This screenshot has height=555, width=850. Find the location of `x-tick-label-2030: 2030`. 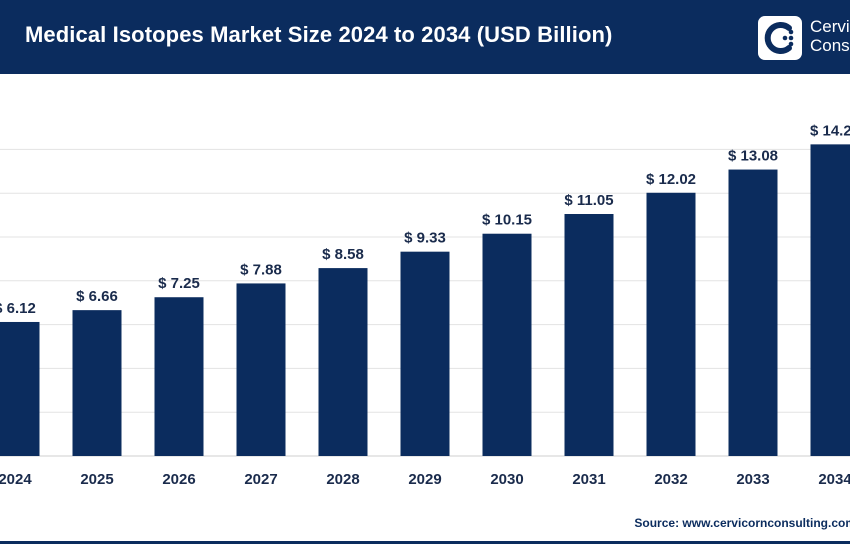

x-tick-label-2030: 2030 is located at coordinates (506, 479).